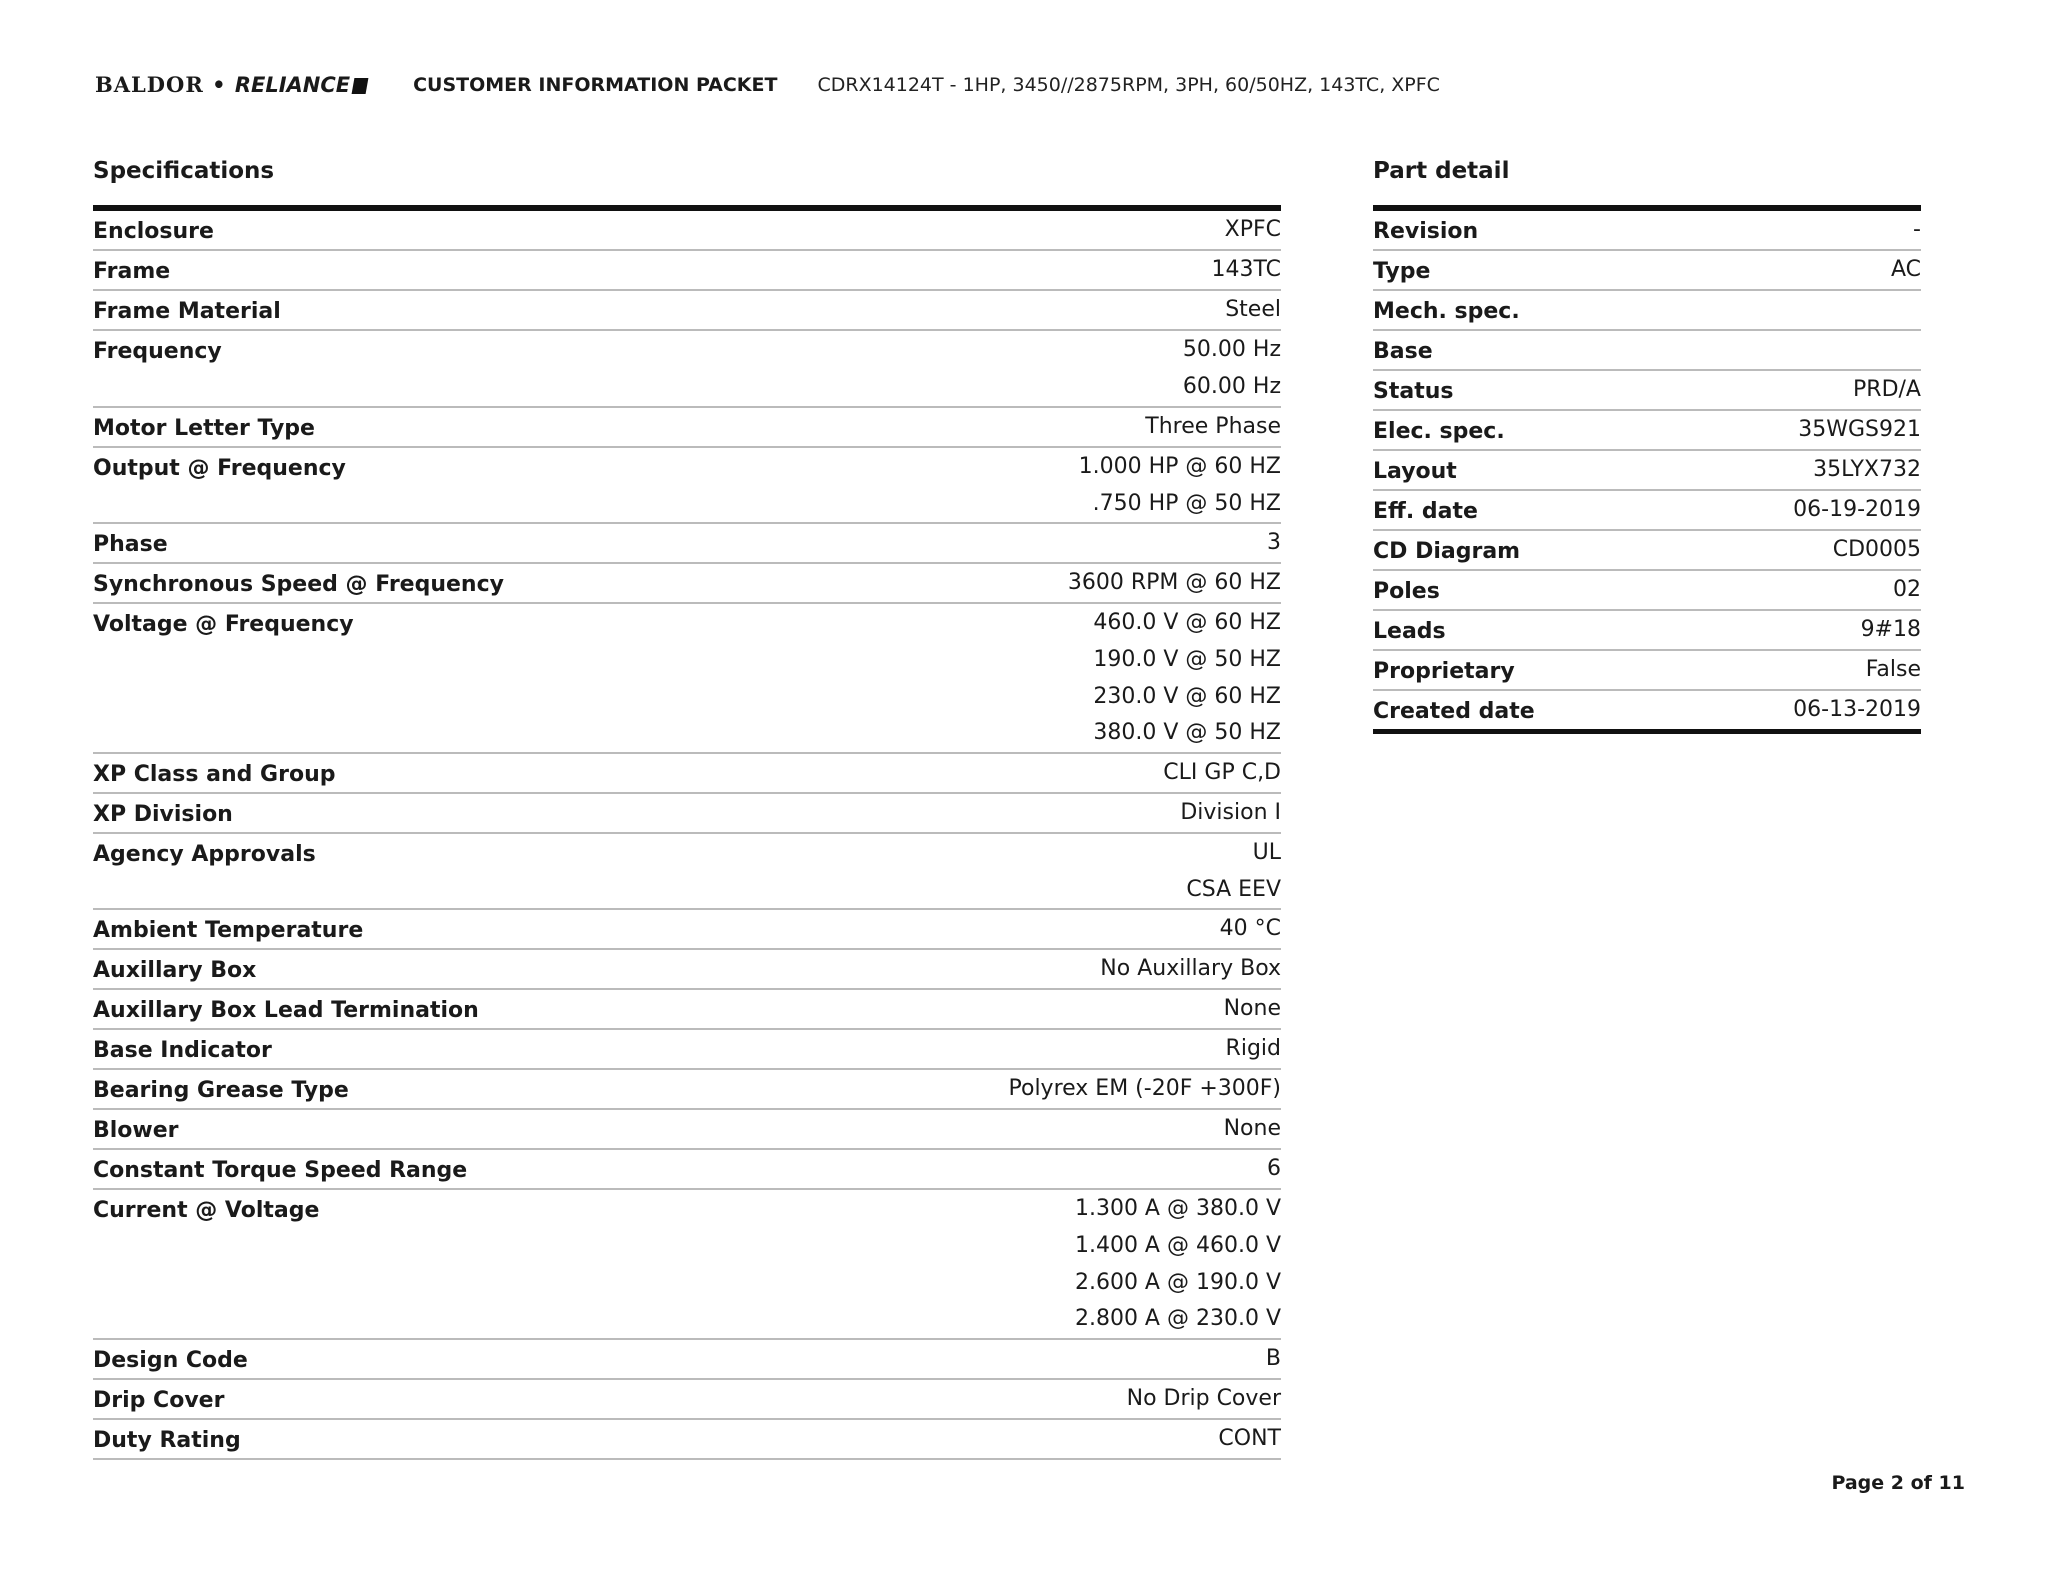 The width and height of the screenshot is (2048, 1582). What do you see at coordinates (1447, 551) in the screenshot?
I see `row-label: CD Diagram` at bounding box center [1447, 551].